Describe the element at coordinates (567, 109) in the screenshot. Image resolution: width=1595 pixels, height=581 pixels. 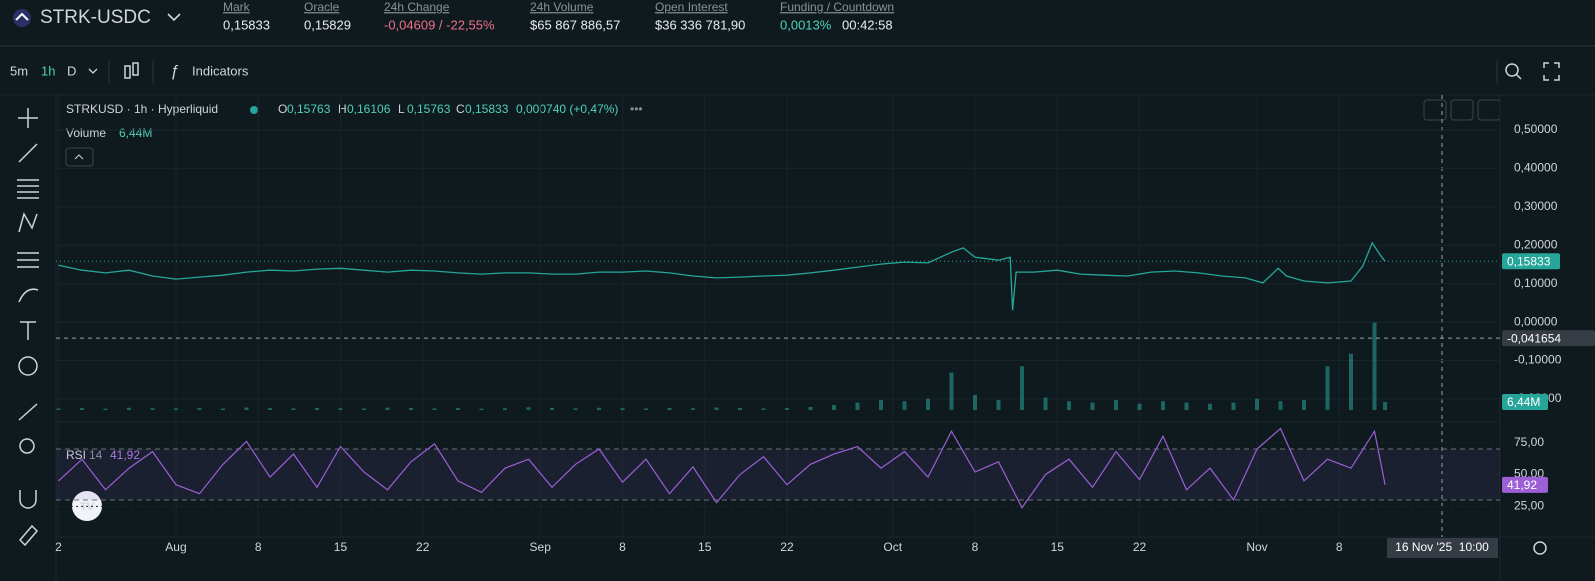
I see `legend-change: 0,000740 (+0,47%)` at that location.